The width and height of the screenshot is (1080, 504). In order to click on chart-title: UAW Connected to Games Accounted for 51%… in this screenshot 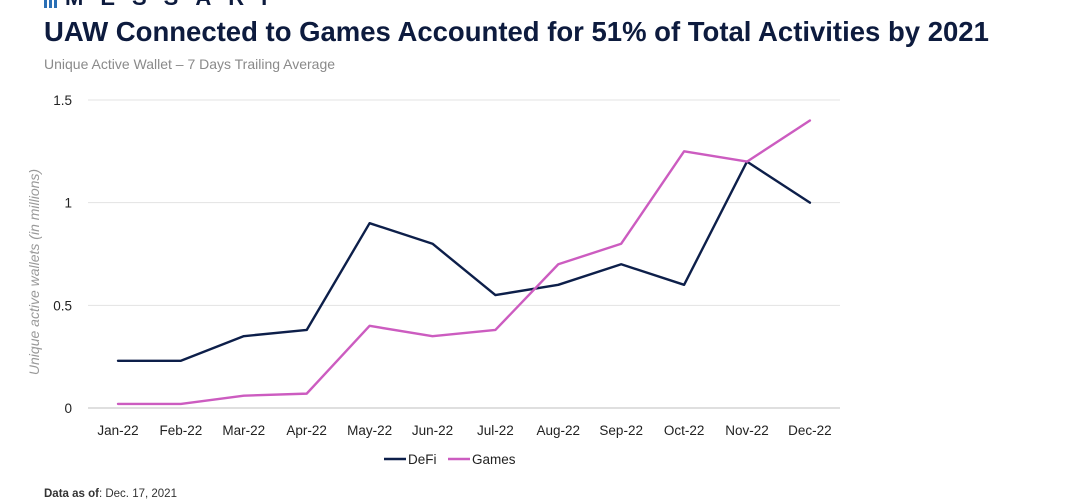, I will do `click(516, 31)`.